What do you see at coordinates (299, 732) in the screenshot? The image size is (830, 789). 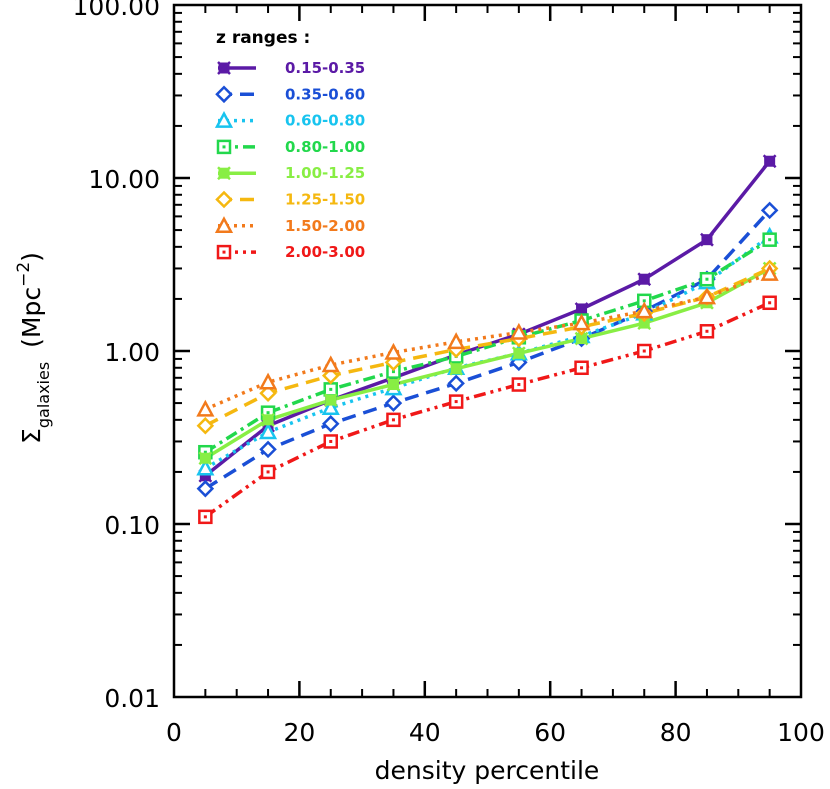 I see `x-tick-label: 20` at bounding box center [299, 732].